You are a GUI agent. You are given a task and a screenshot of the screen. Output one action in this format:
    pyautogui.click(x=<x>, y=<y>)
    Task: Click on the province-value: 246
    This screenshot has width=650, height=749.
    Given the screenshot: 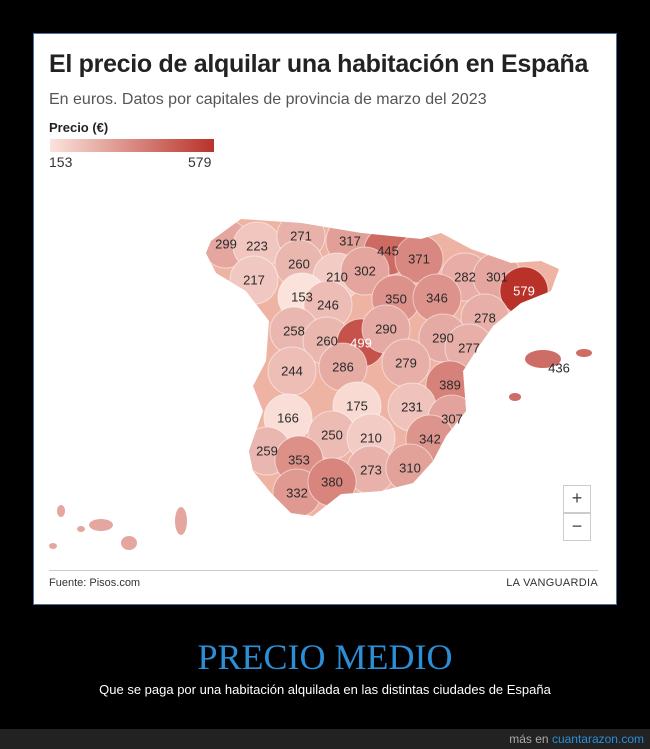 What is the action you would take?
    pyautogui.click(x=328, y=305)
    